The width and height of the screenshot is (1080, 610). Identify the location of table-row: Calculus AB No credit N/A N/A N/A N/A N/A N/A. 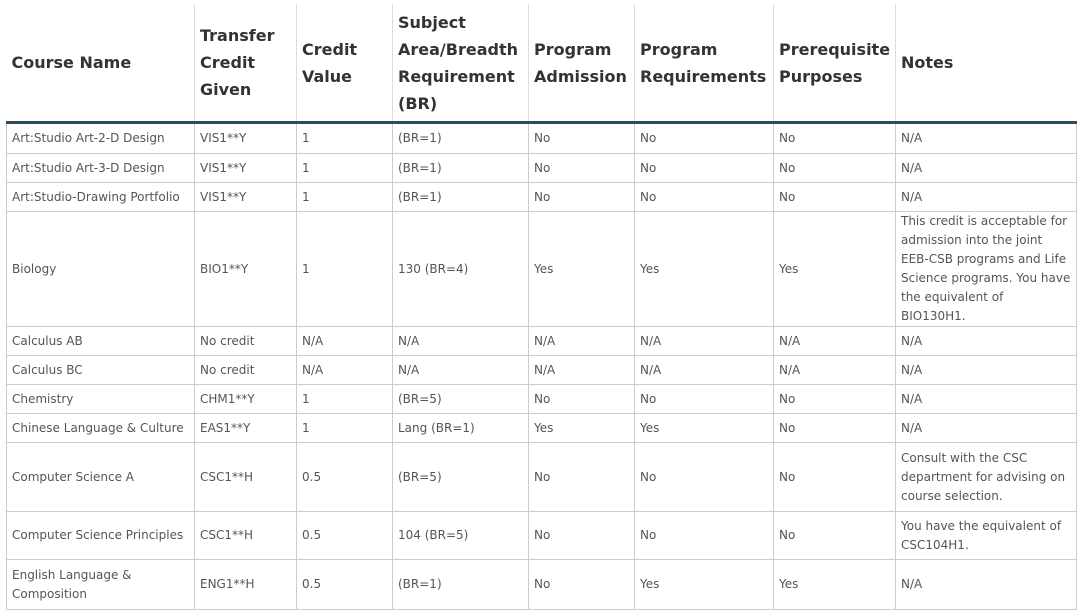
(541, 341).